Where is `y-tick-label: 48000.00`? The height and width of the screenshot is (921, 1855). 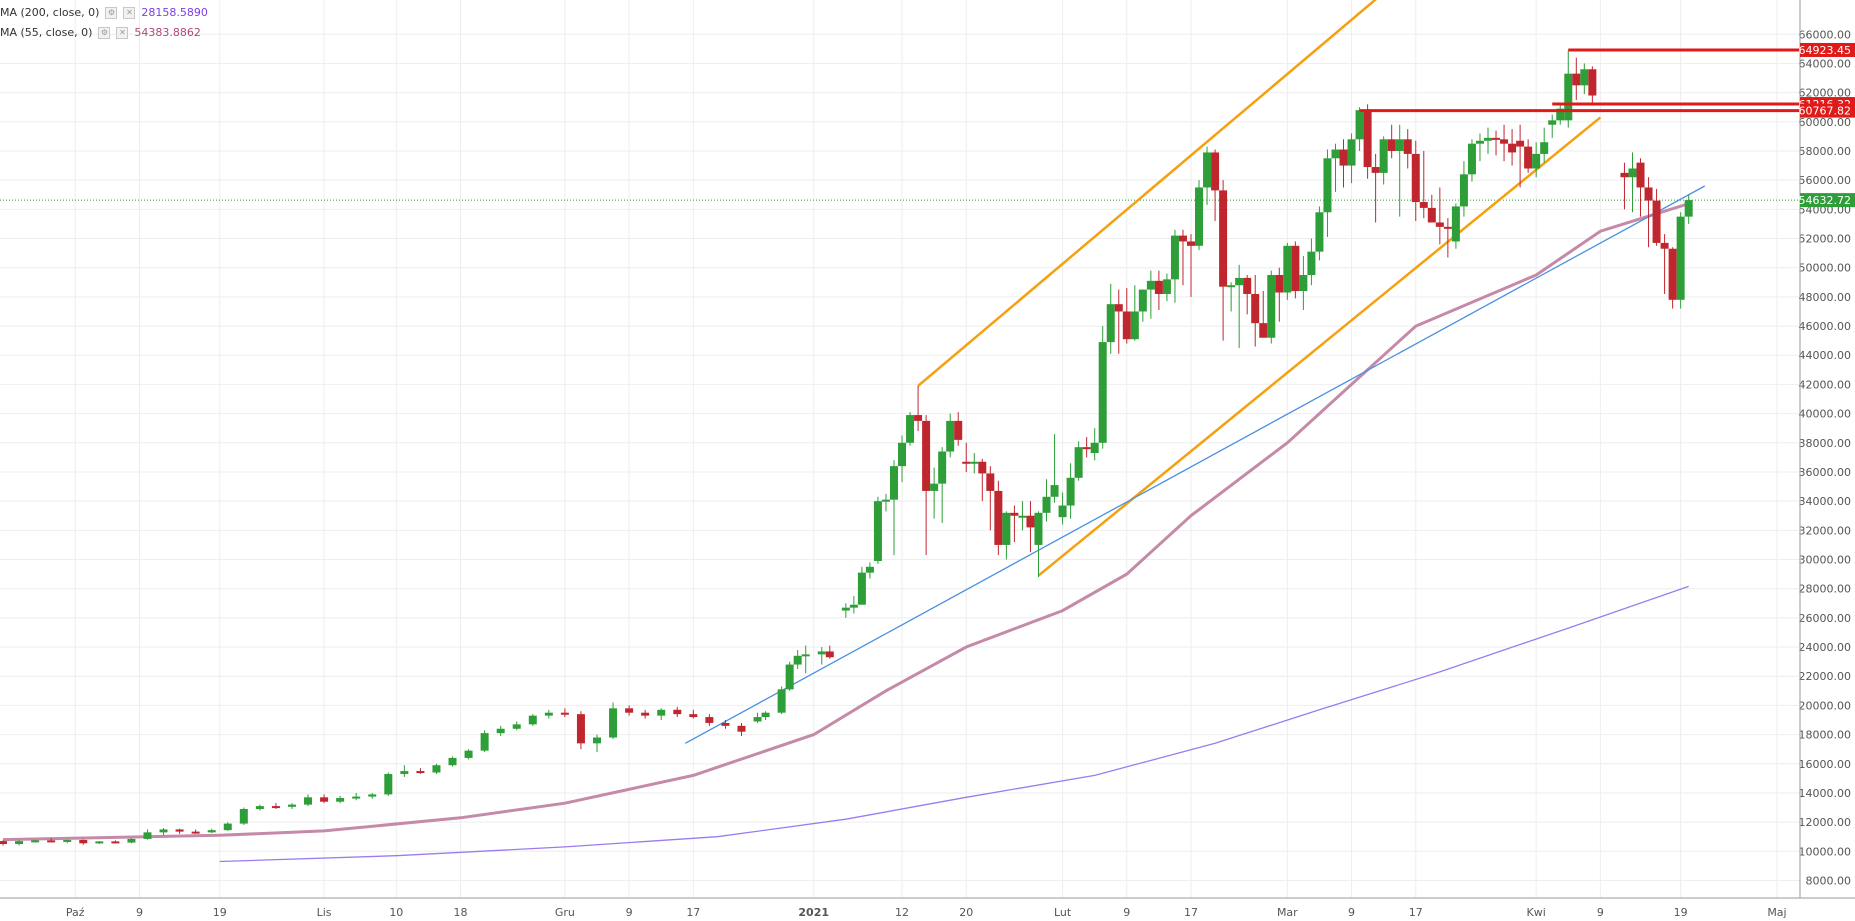
y-tick-label: 48000.00 is located at coordinates (1825, 297).